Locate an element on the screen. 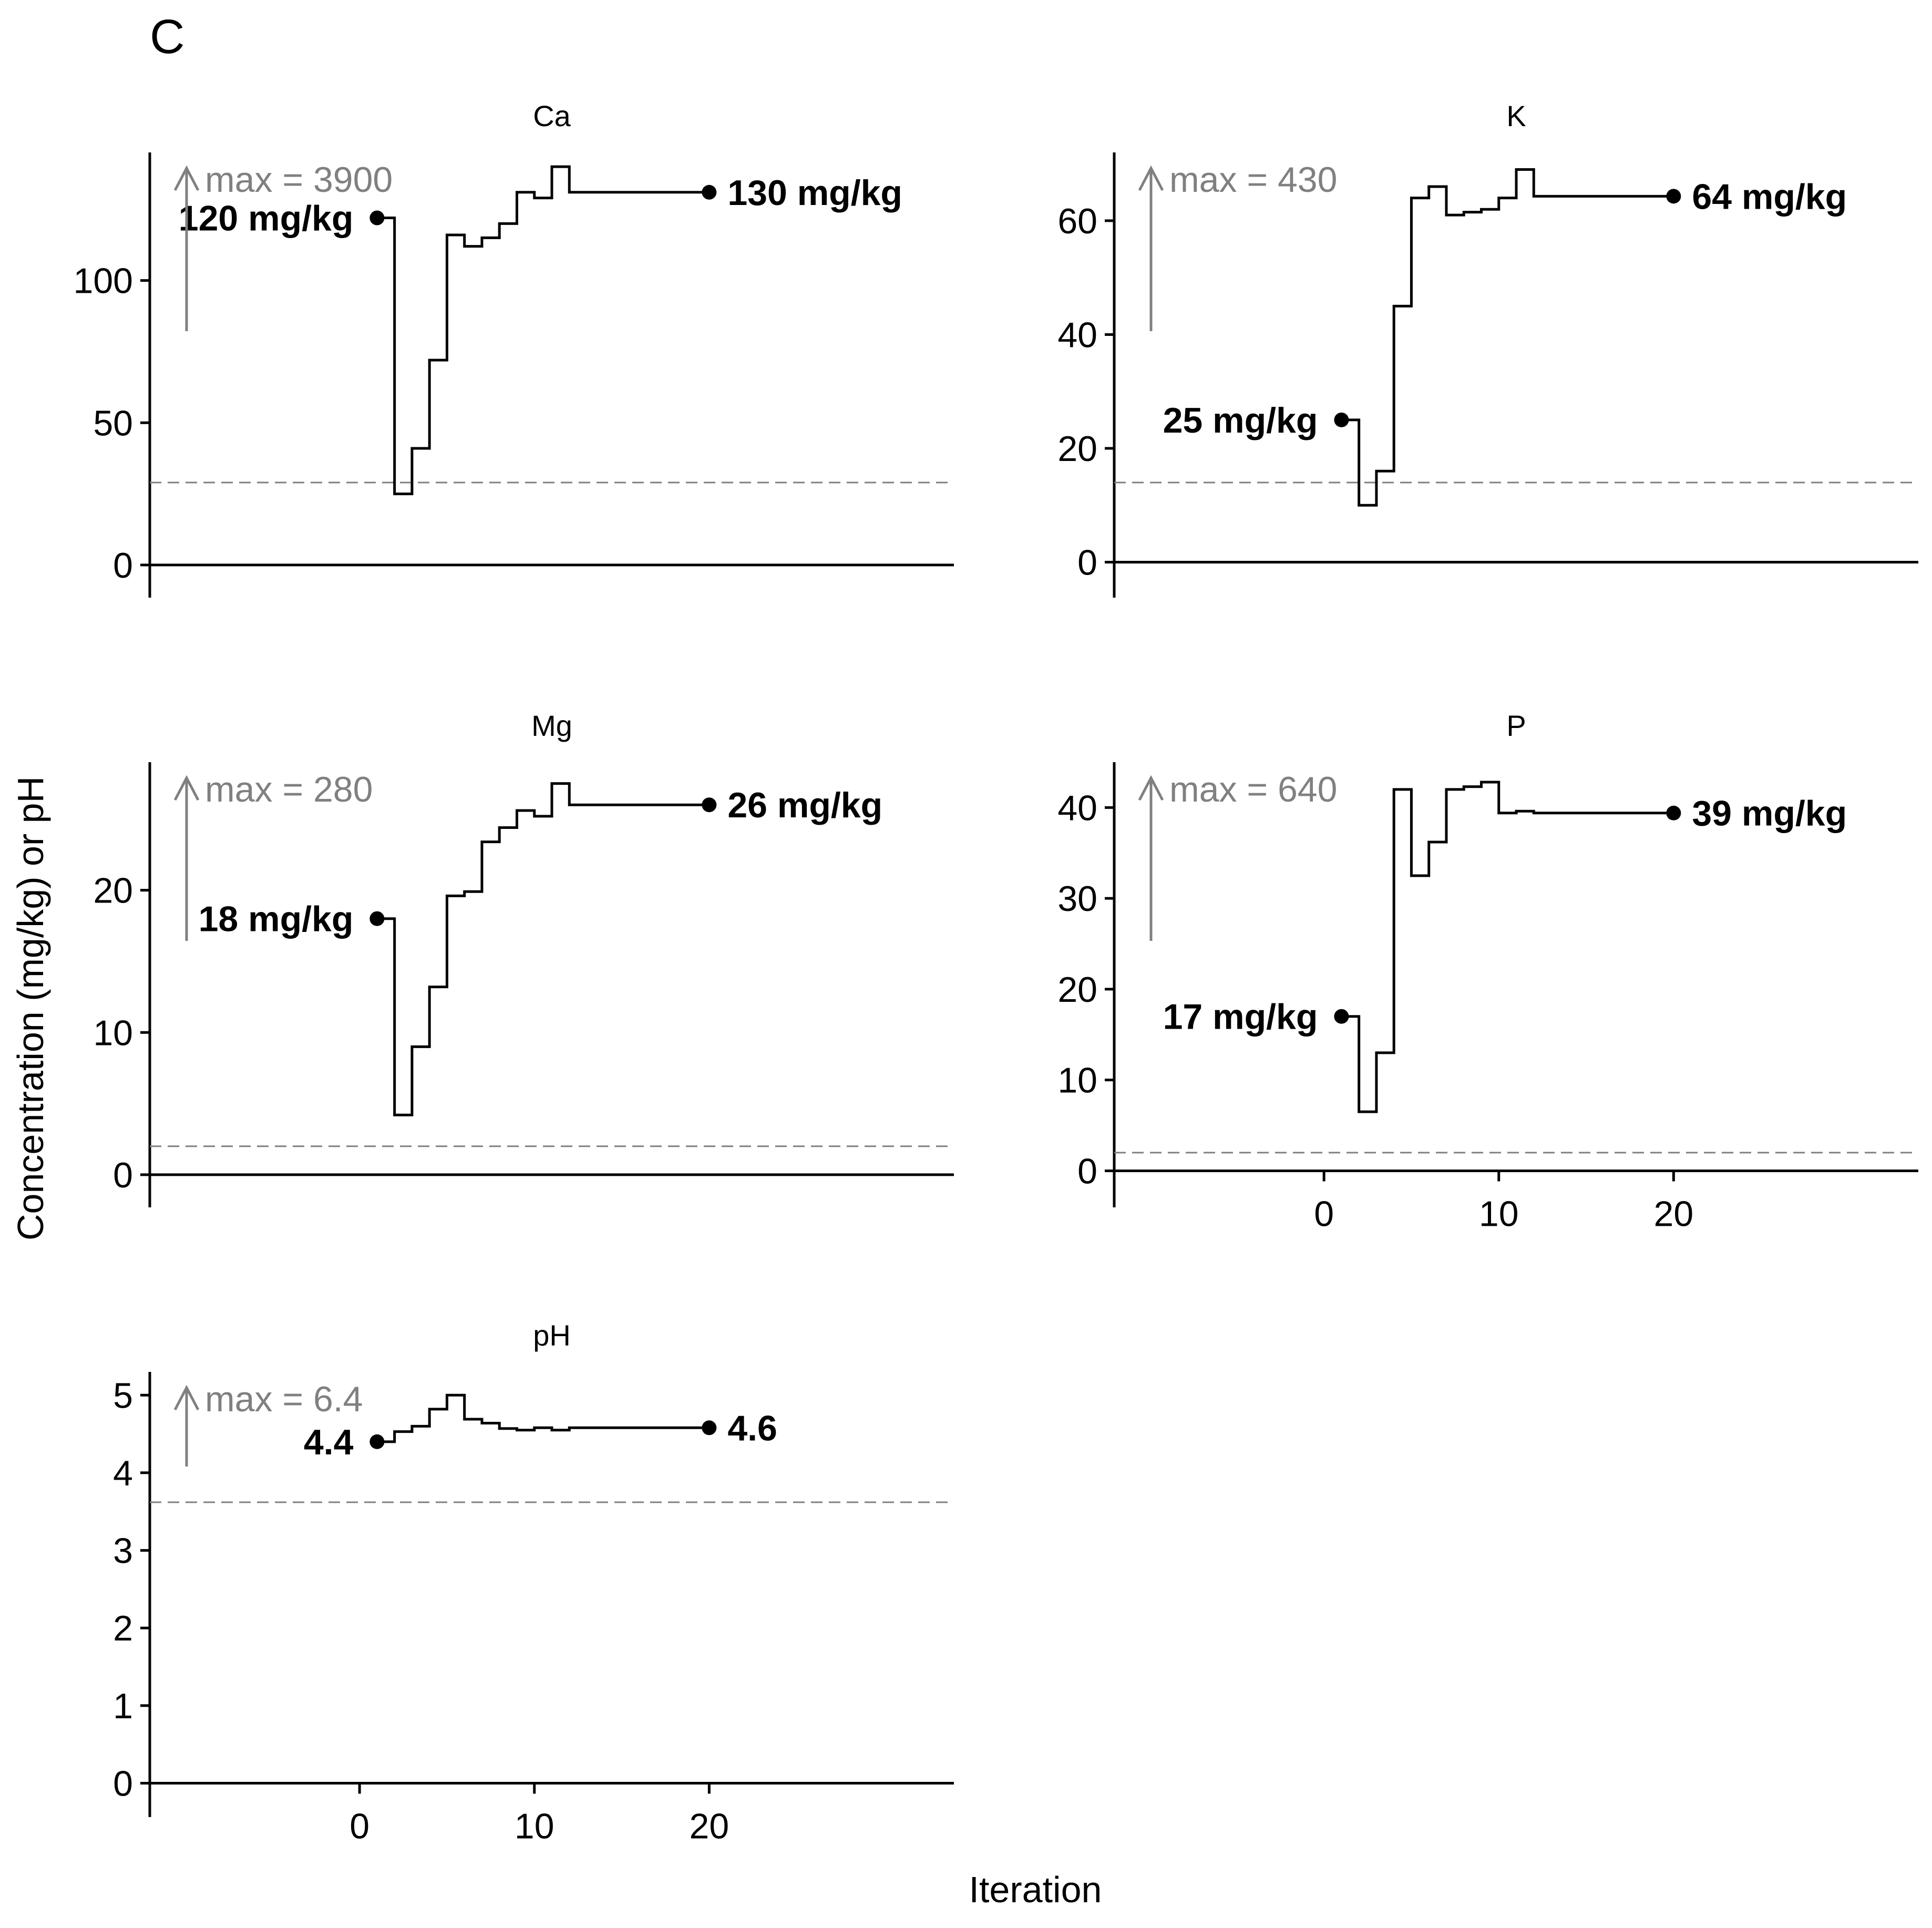 This screenshot has height=1928, width=1932. y-tick-label: 4 is located at coordinates (123, 1473).